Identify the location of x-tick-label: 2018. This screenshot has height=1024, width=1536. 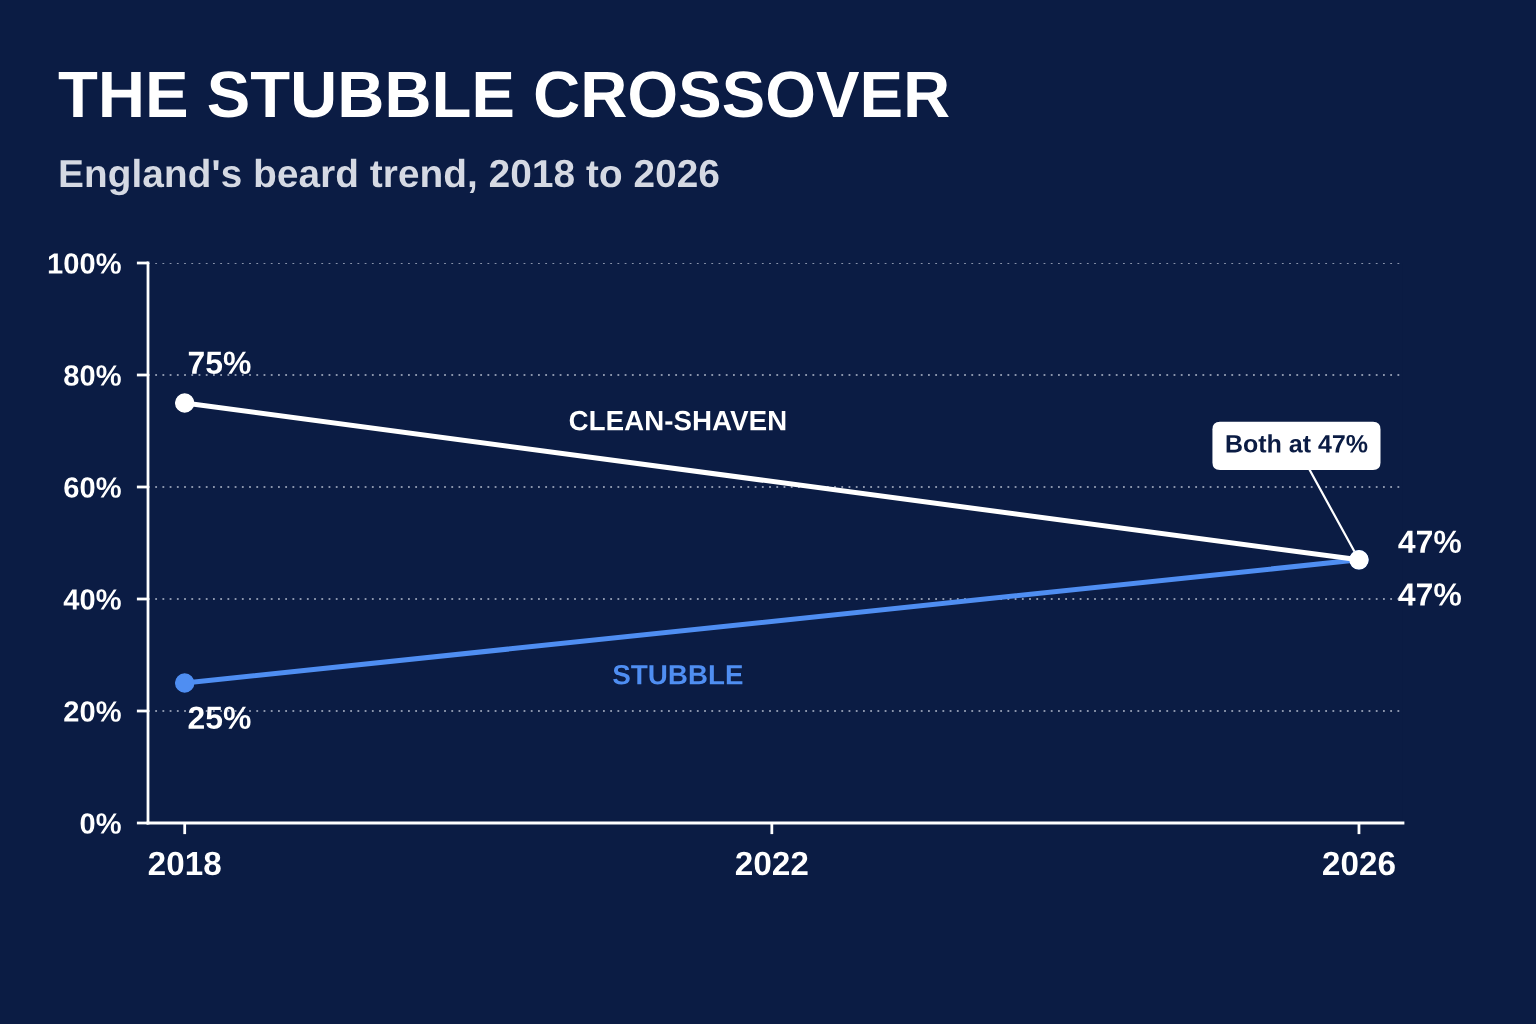
(184, 863).